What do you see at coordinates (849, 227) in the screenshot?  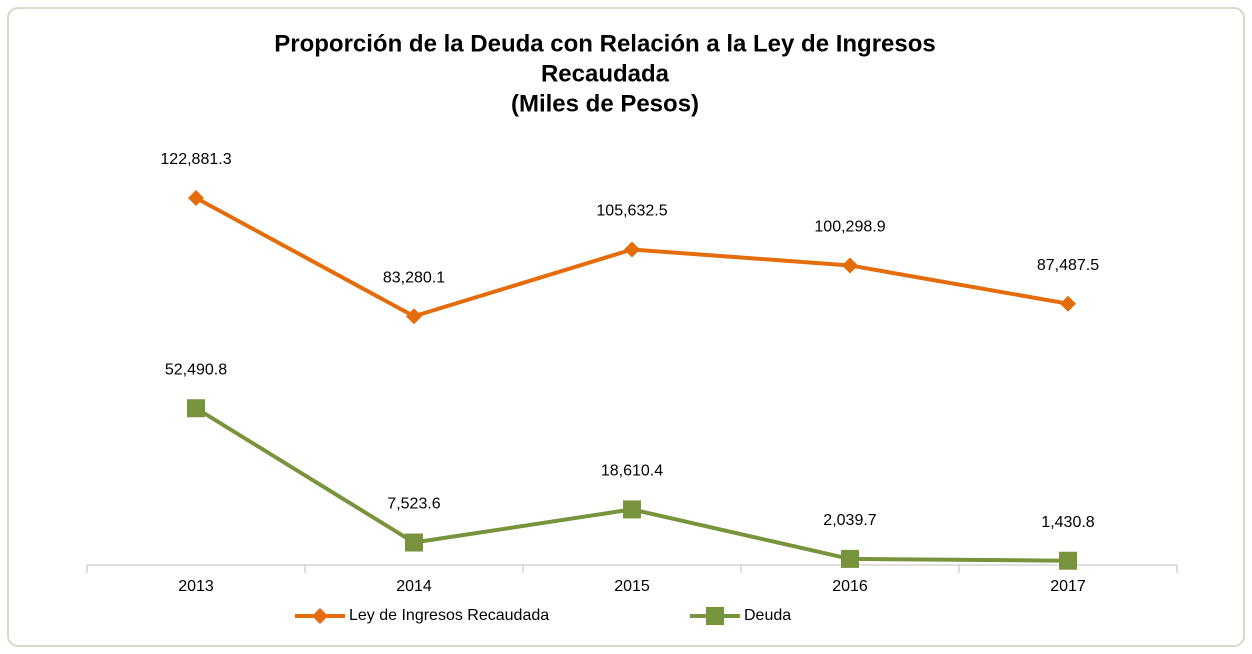 I see `data-label: 100,298.9` at bounding box center [849, 227].